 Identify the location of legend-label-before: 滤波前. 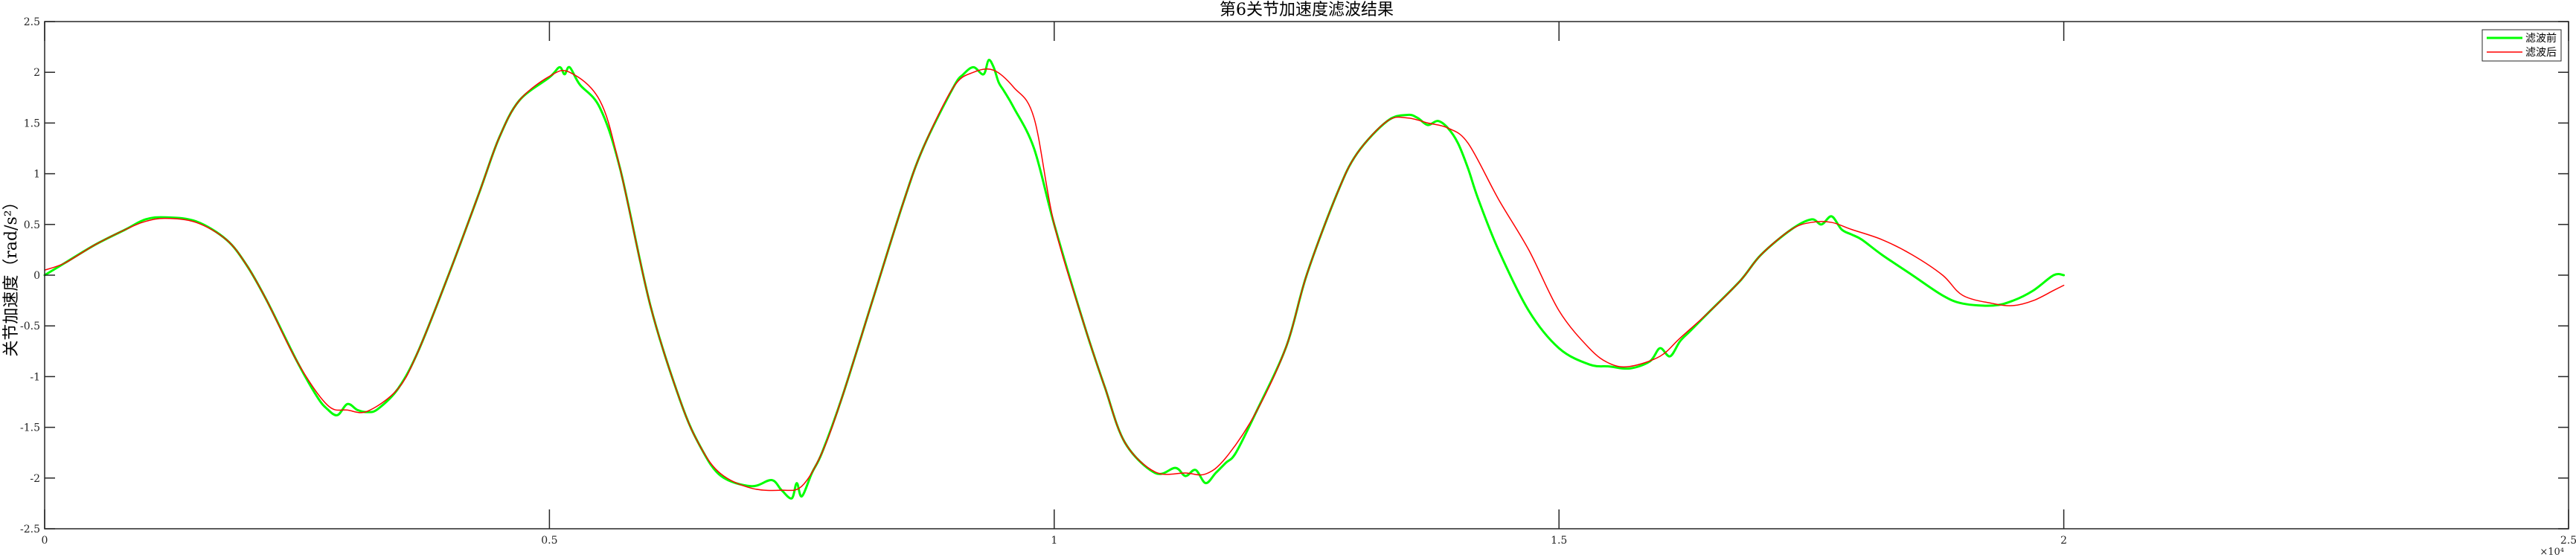
(2541, 38).